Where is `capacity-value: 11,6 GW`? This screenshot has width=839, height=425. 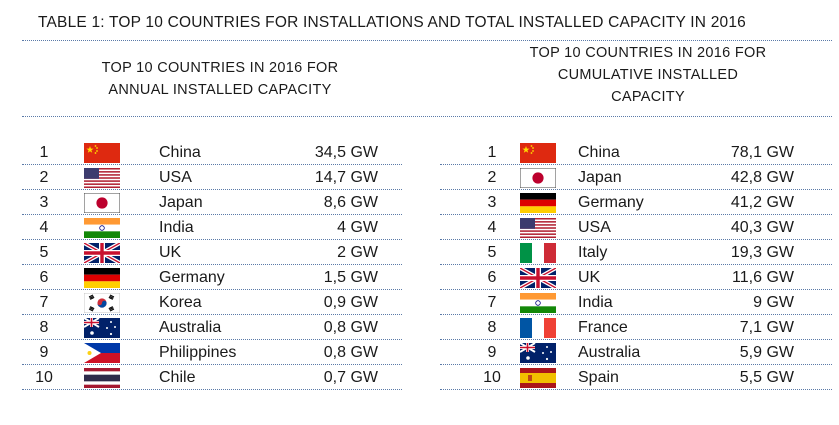
capacity-value: 11,6 GW is located at coordinates (763, 277).